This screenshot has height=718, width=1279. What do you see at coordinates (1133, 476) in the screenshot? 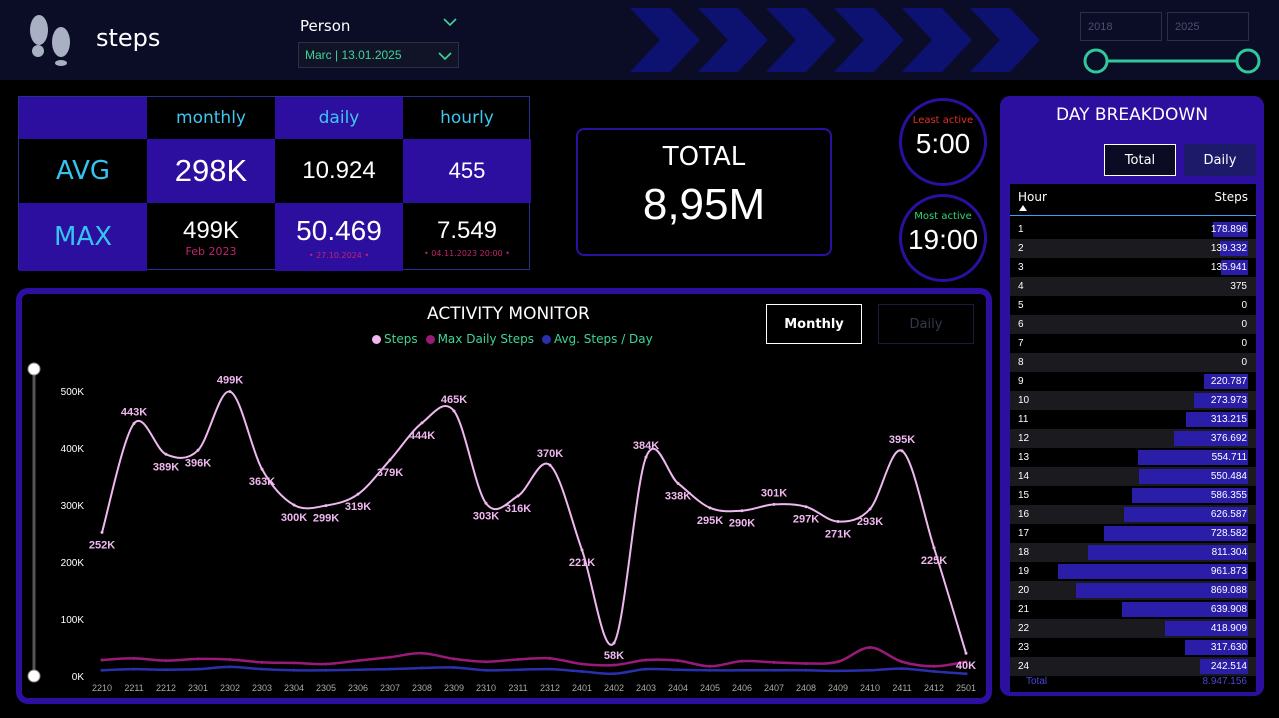
I see `table-row: 14 550.484` at bounding box center [1133, 476].